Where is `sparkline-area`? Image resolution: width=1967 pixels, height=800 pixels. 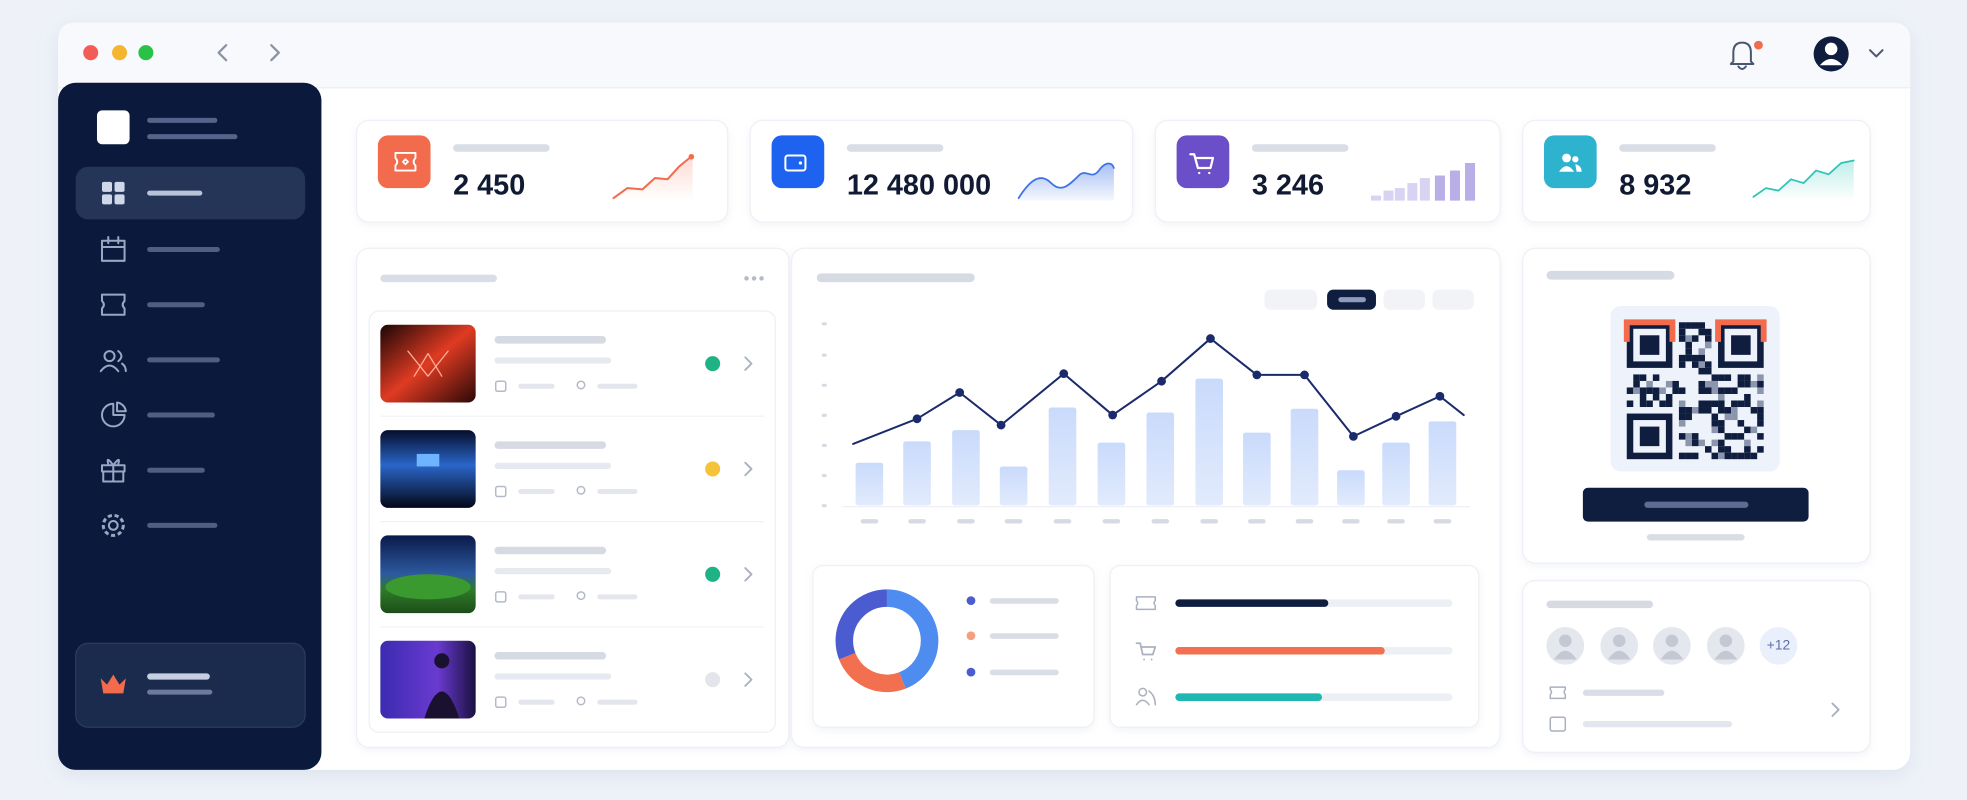
sparkline-area is located at coordinates (1066, 182).